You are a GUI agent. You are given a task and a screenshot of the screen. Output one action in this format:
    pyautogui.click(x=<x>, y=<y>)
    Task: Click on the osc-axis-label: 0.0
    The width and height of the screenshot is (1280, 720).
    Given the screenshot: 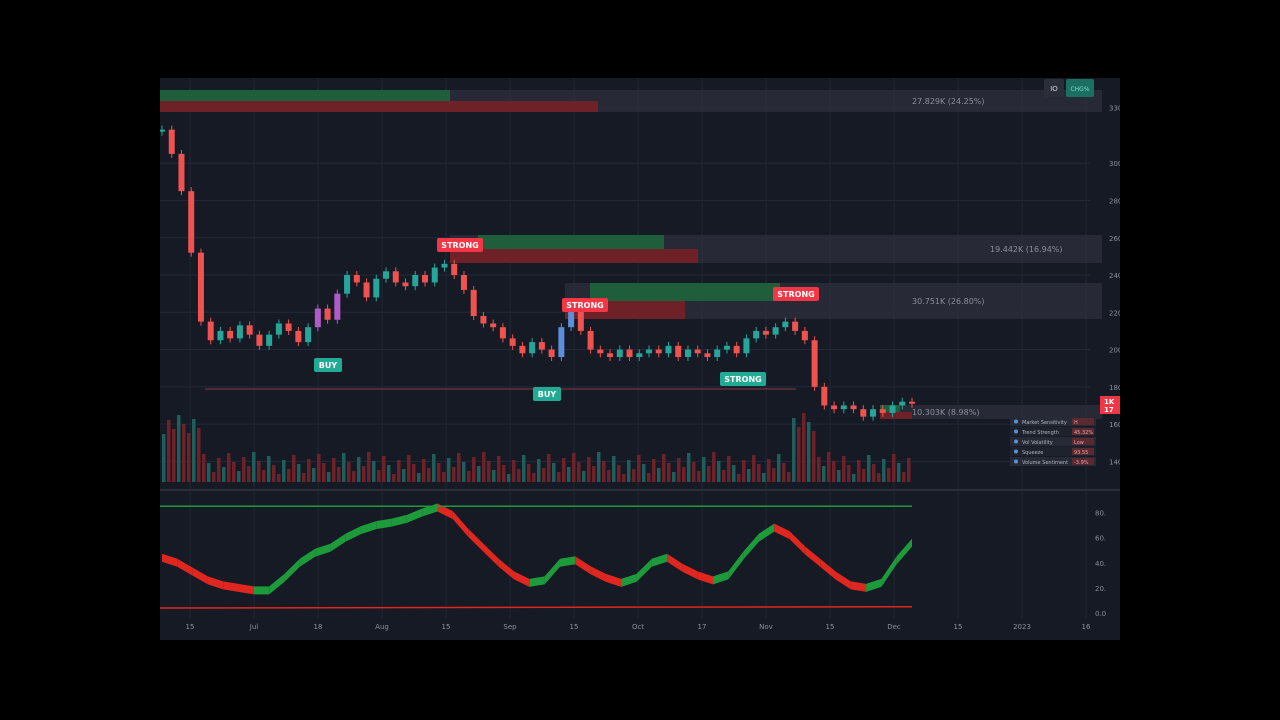 What is the action you would take?
    pyautogui.click(x=1100, y=614)
    